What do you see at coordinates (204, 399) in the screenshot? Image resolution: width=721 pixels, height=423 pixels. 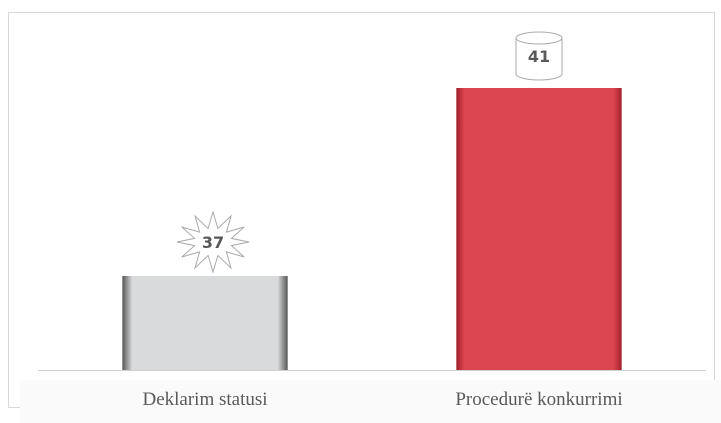 I see `x-tick-label: Deklarim statusi` at bounding box center [204, 399].